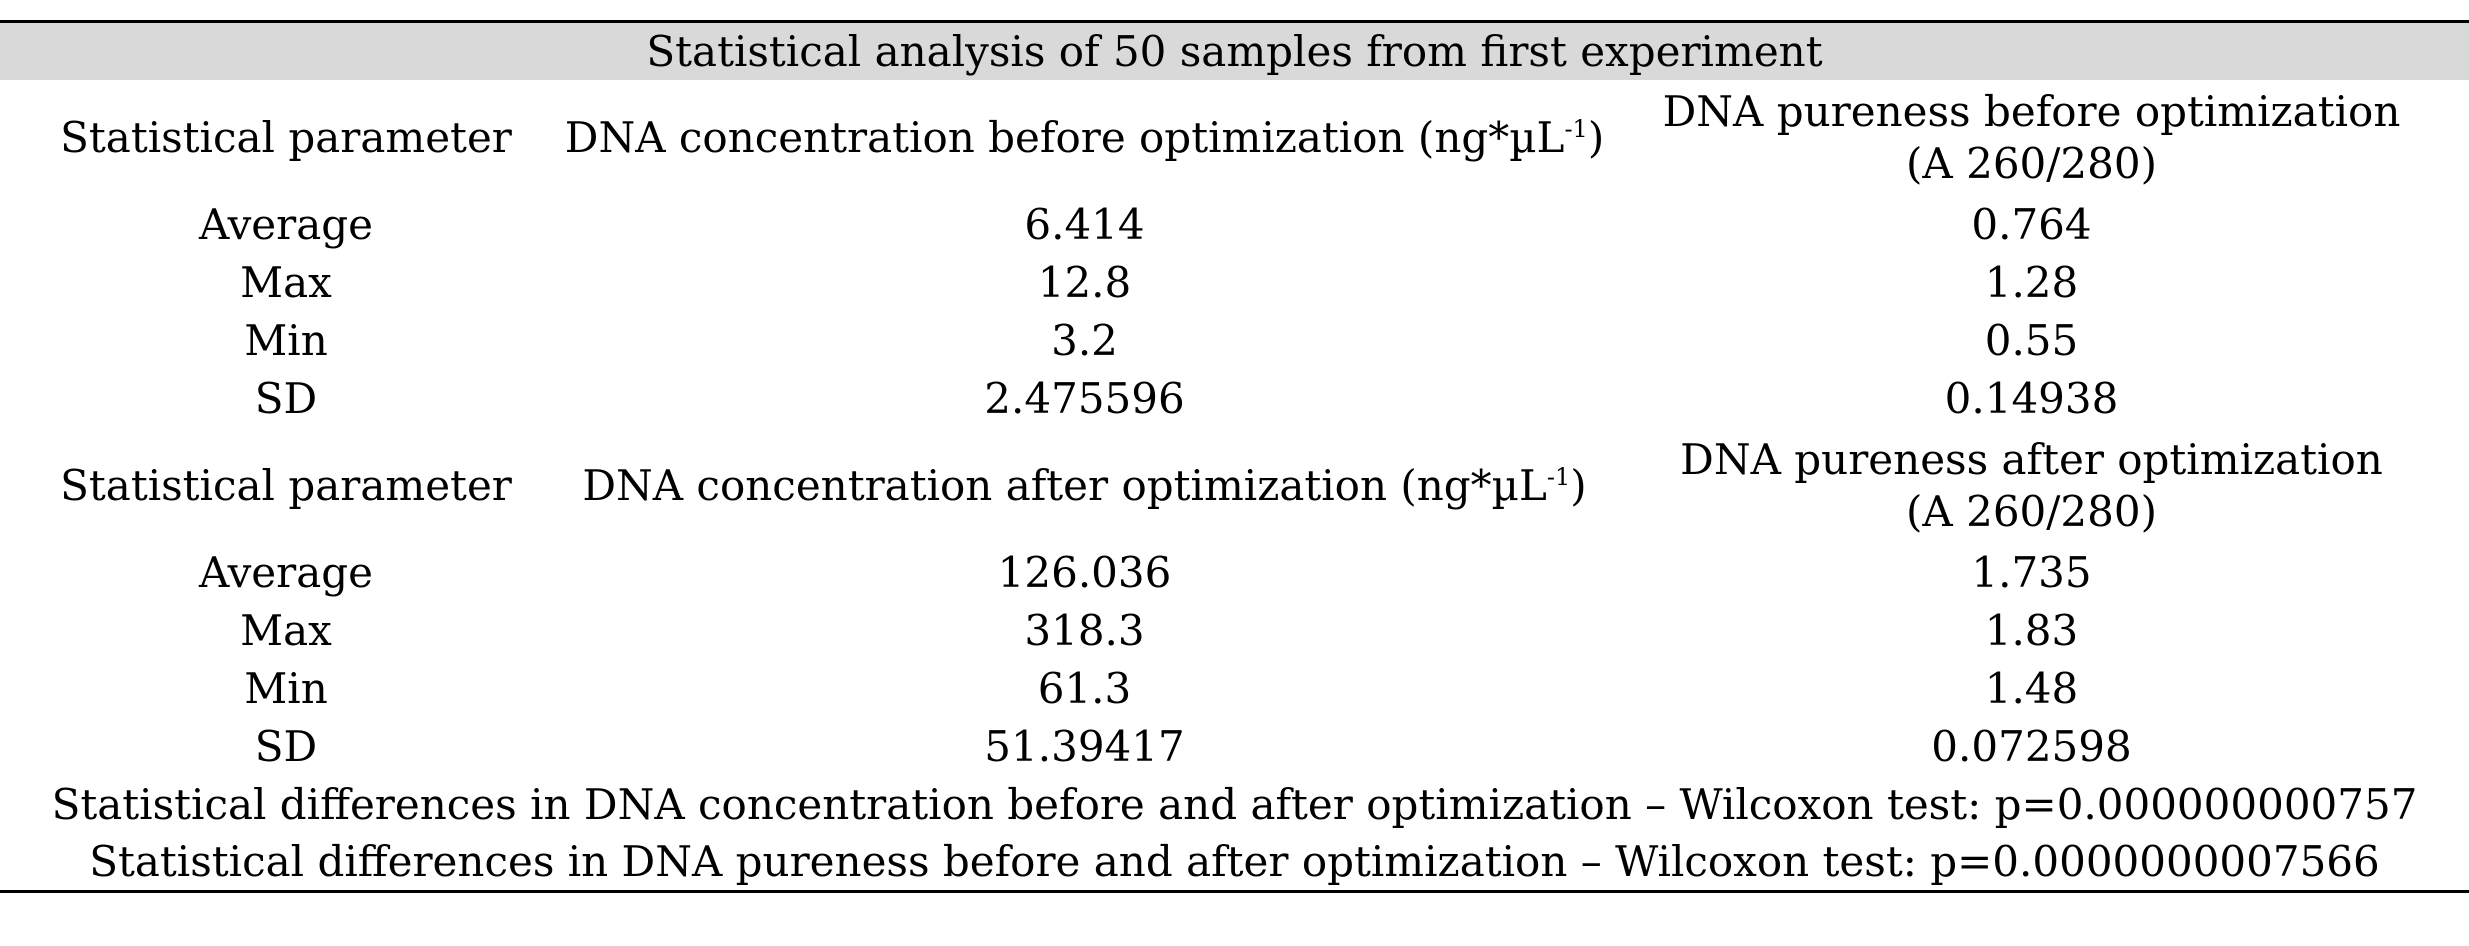  Describe the element at coordinates (1084, 630) in the screenshot. I see `cell-concentration: 318.3` at that location.